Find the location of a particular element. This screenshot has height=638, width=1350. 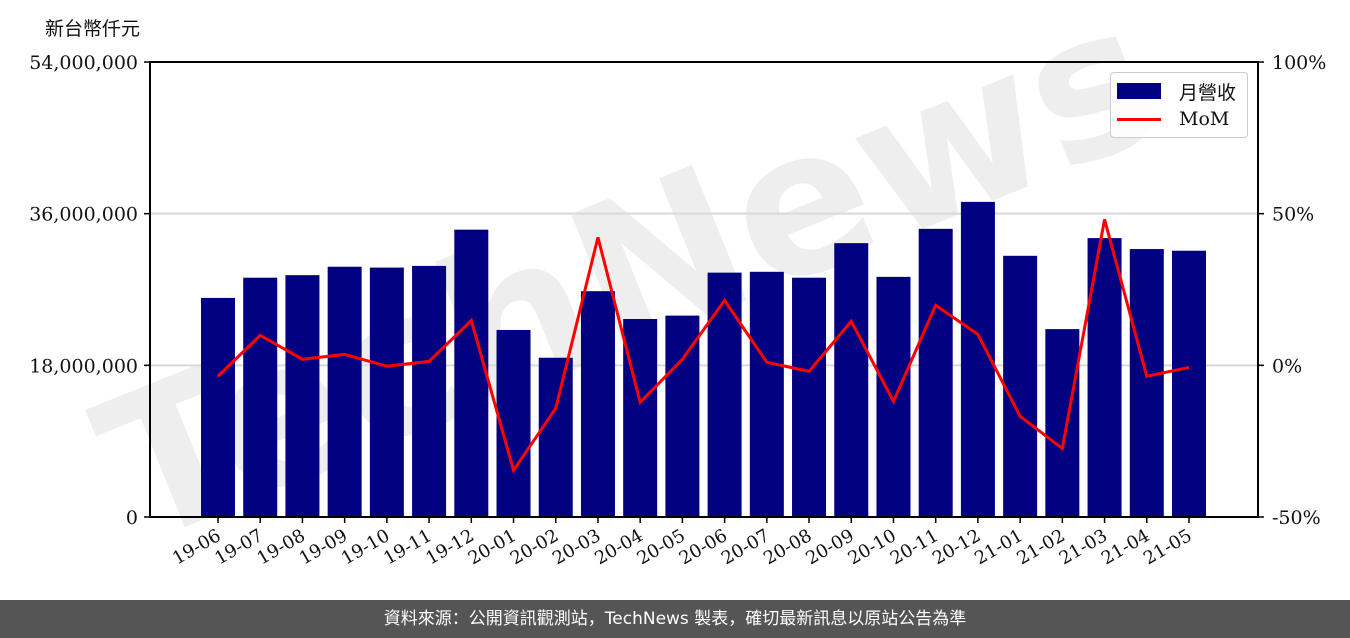

legend-item-mom: MoM is located at coordinates (1173, 119).